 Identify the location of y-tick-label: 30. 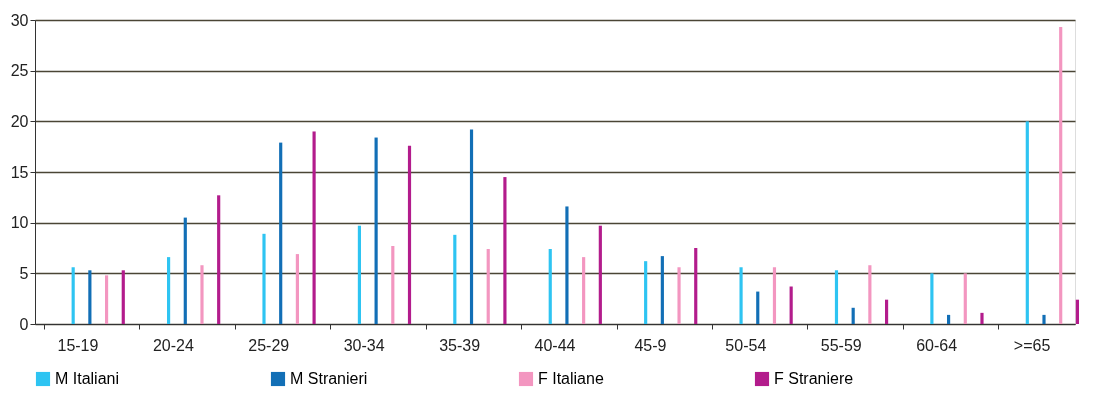
(19, 20).